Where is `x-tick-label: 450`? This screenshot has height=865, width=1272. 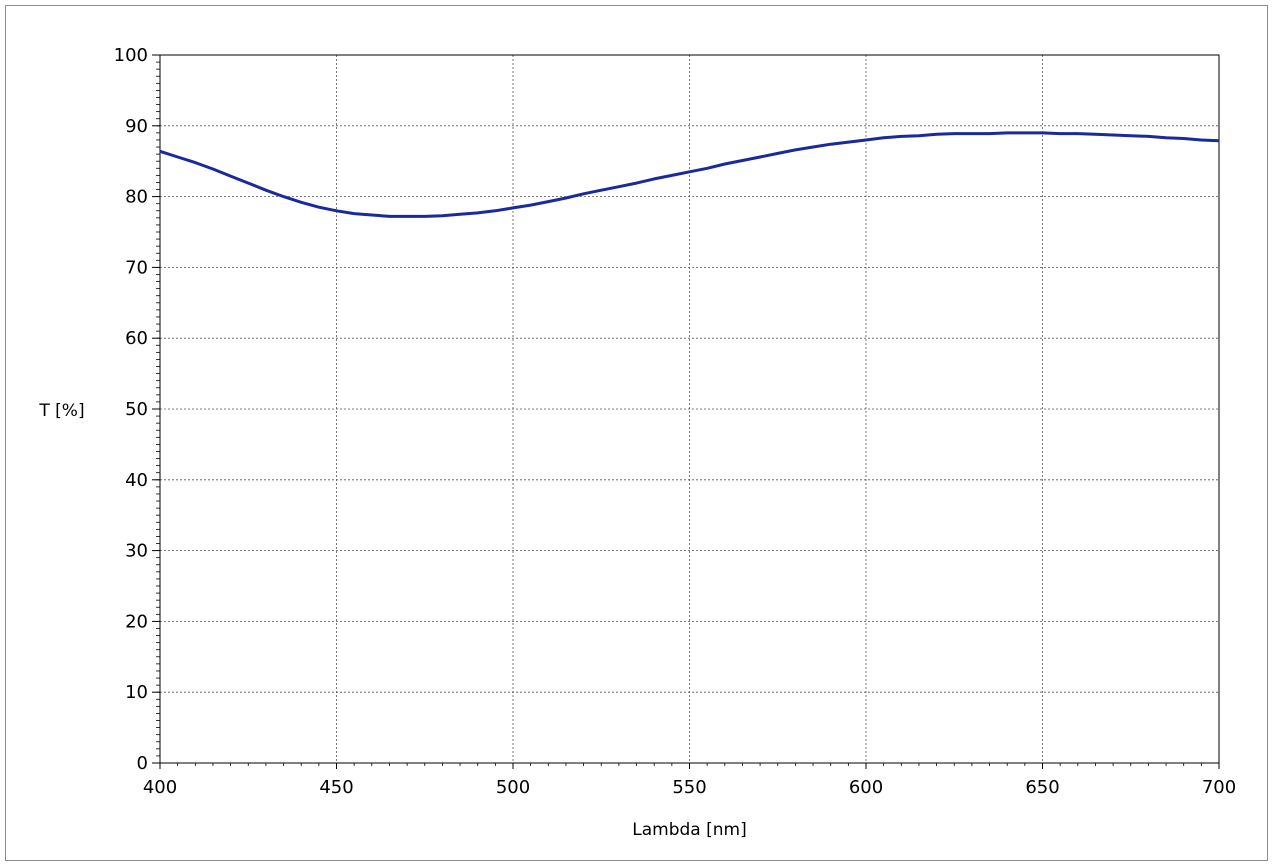 x-tick-label: 450 is located at coordinates (336, 787).